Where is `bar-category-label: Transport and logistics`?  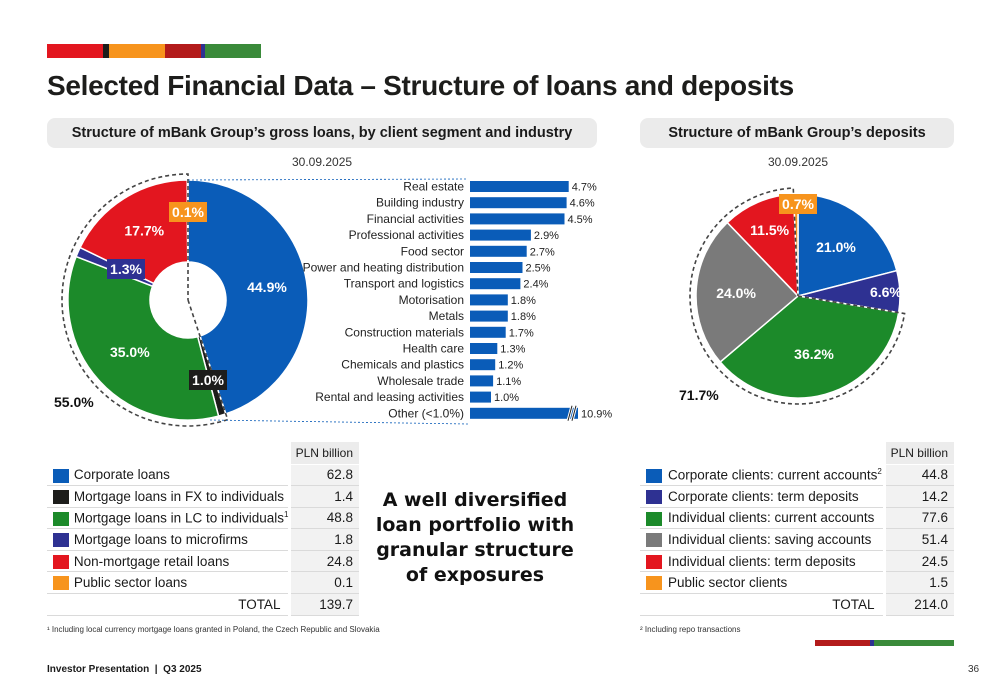
bar-category-label: Transport and logistics is located at coordinates (404, 284).